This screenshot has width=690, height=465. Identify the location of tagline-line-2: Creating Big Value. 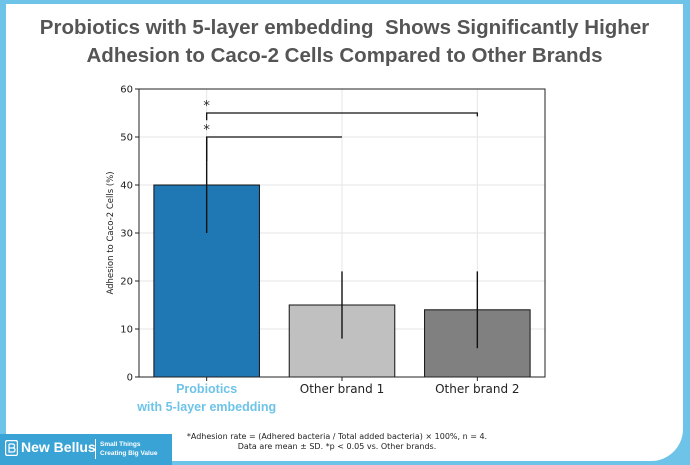
(129, 453).